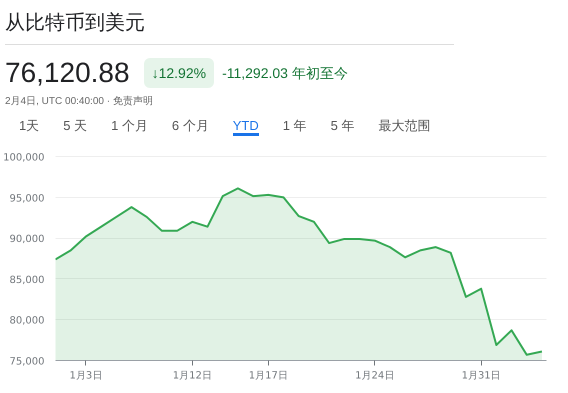 The width and height of the screenshot is (568, 393). Describe the element at coordinates (27, 321) in the screenshot. I see `y-tick-label: 80,000` at that location.